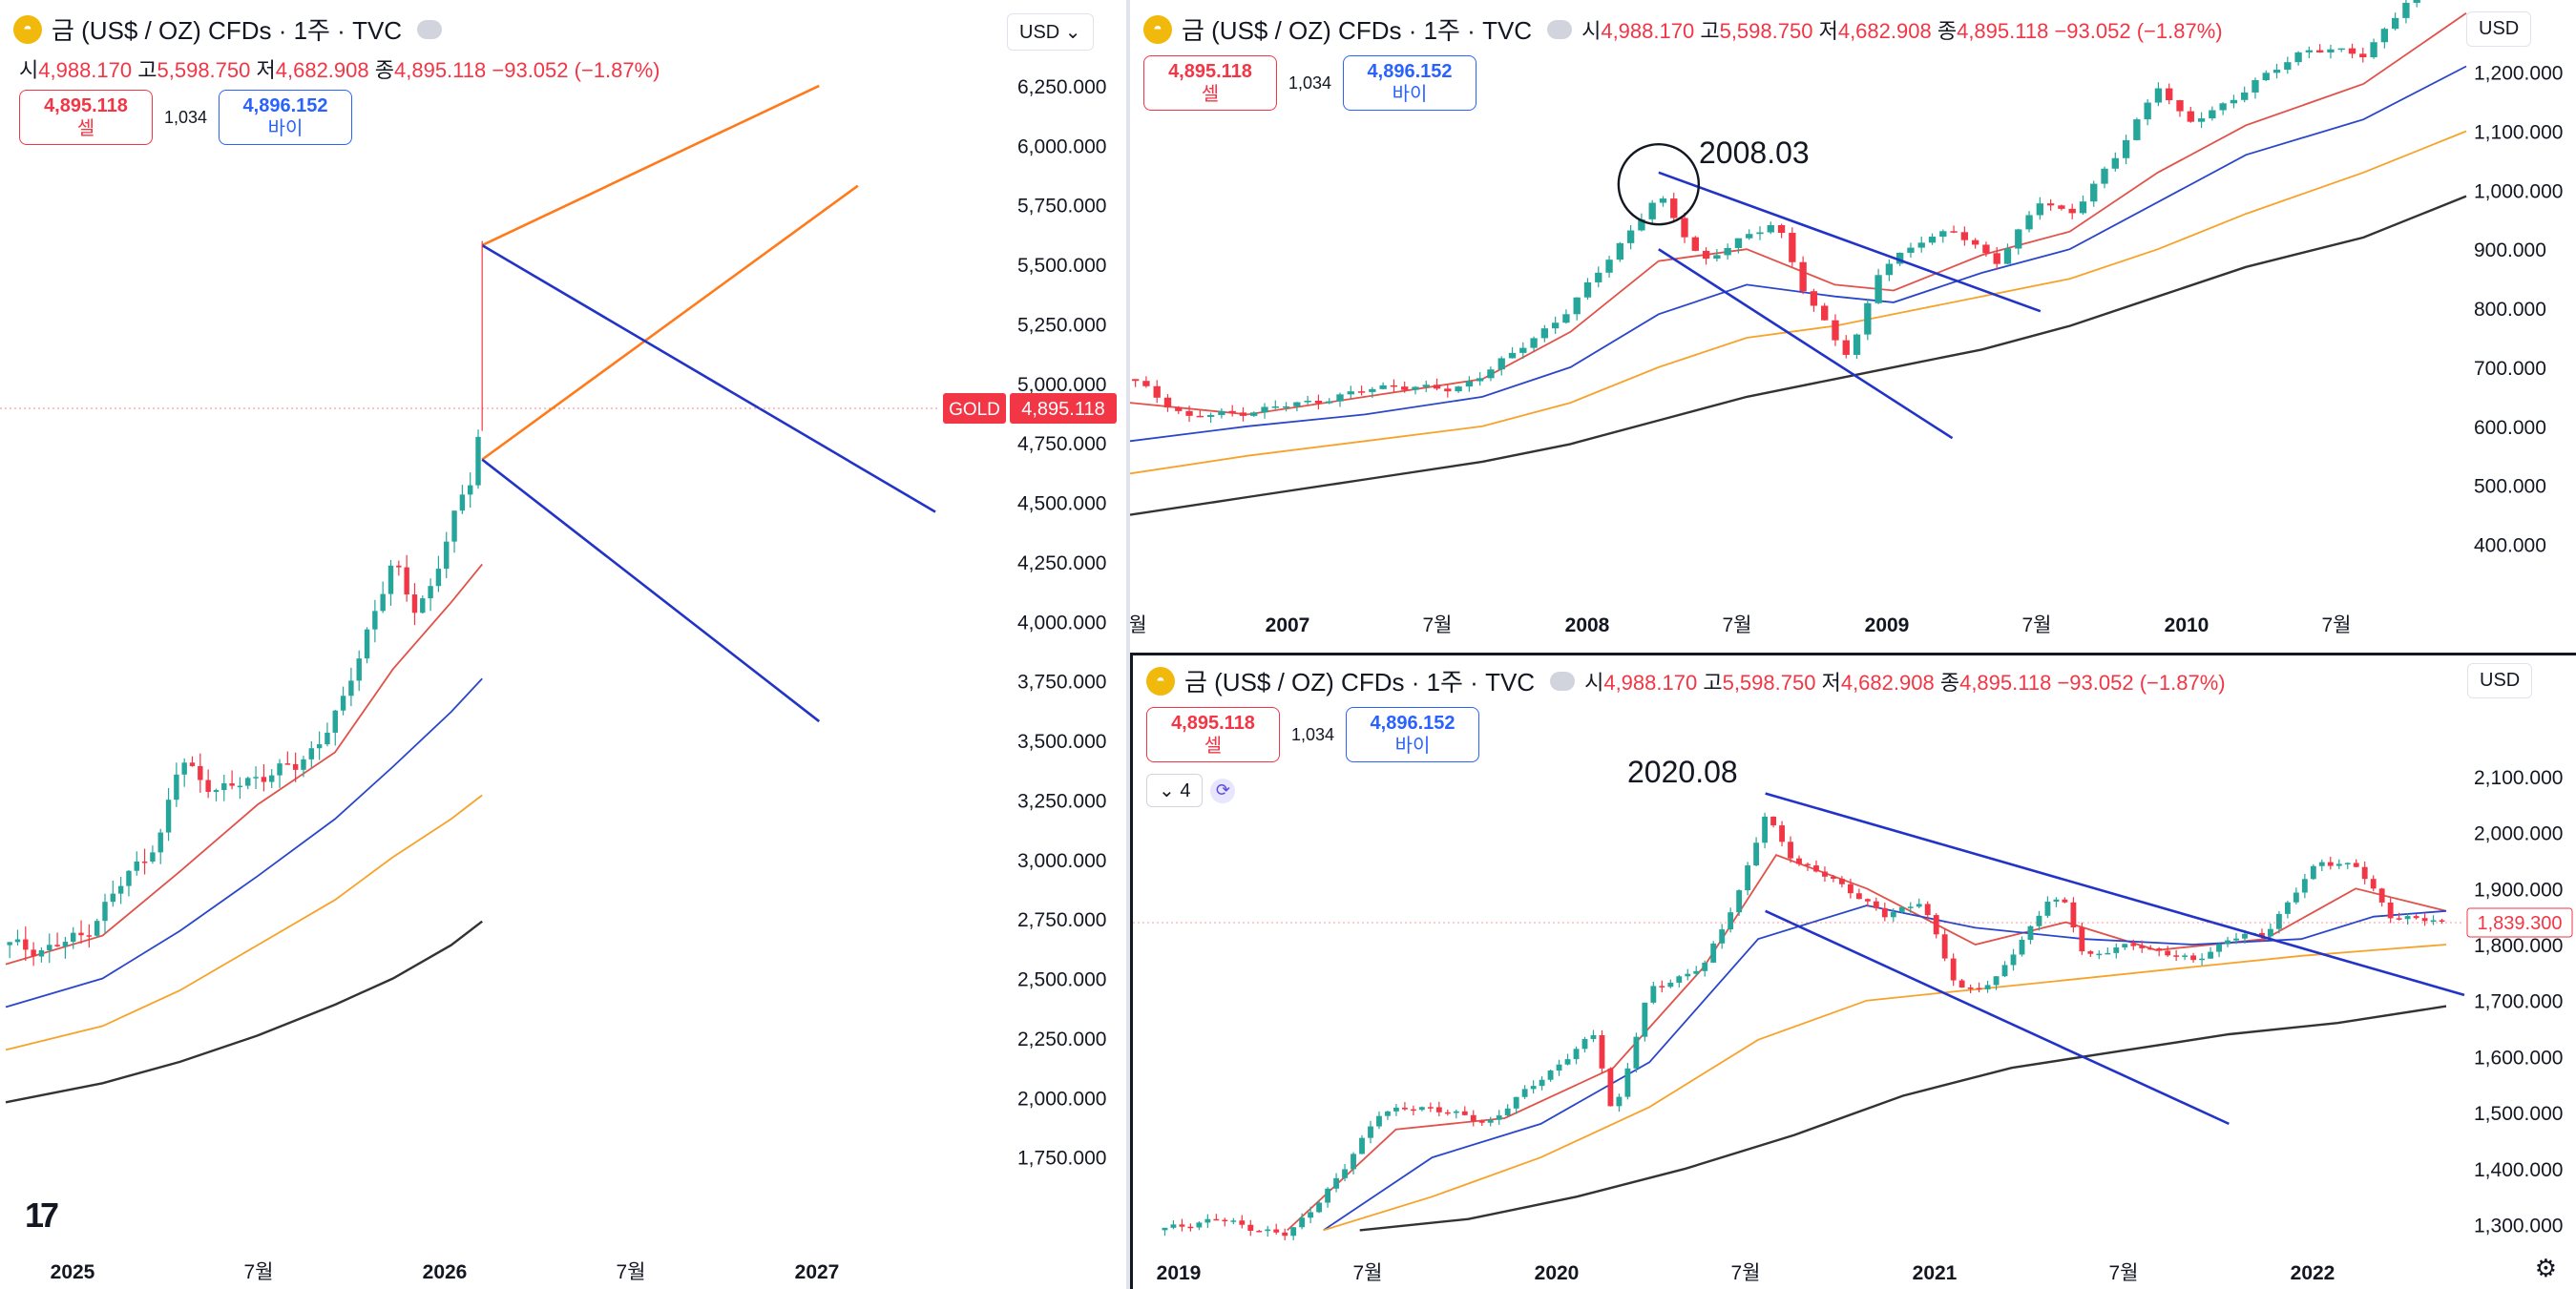 The image size is (2576, 1289). Describe the element at coordinates (2510, 428) in the screenshot. I see `y-tick-label: 600.000` at that location.